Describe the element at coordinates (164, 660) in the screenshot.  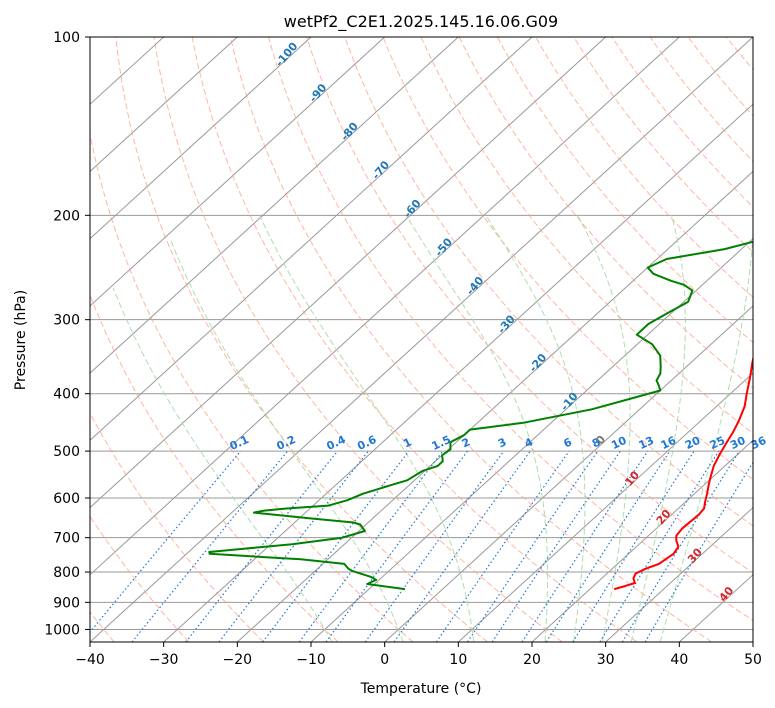
I see `x-tick-label: −30` at that location.